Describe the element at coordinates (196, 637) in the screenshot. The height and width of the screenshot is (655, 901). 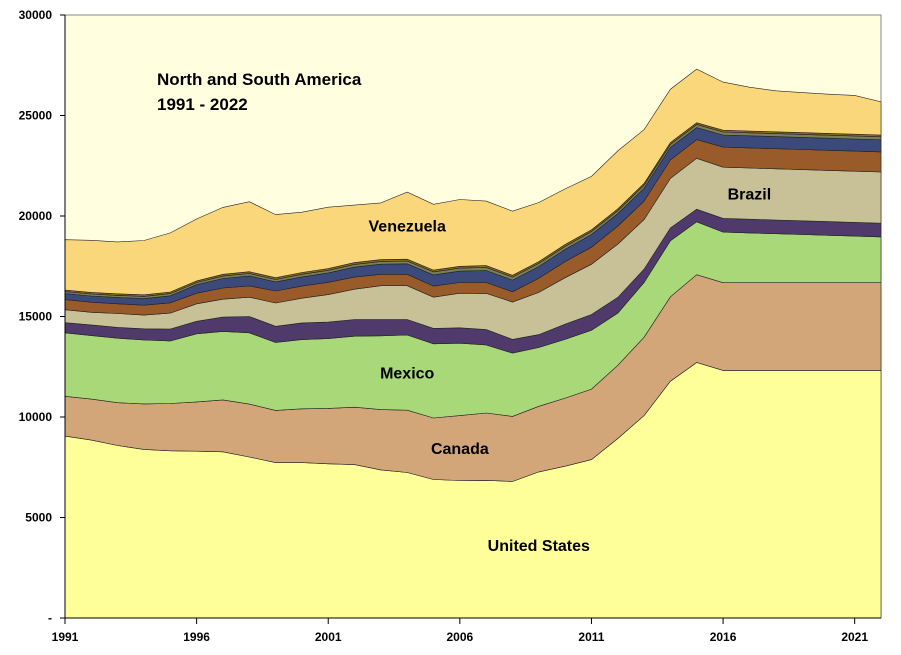
I see `x-tick-label: 1996` at that location.